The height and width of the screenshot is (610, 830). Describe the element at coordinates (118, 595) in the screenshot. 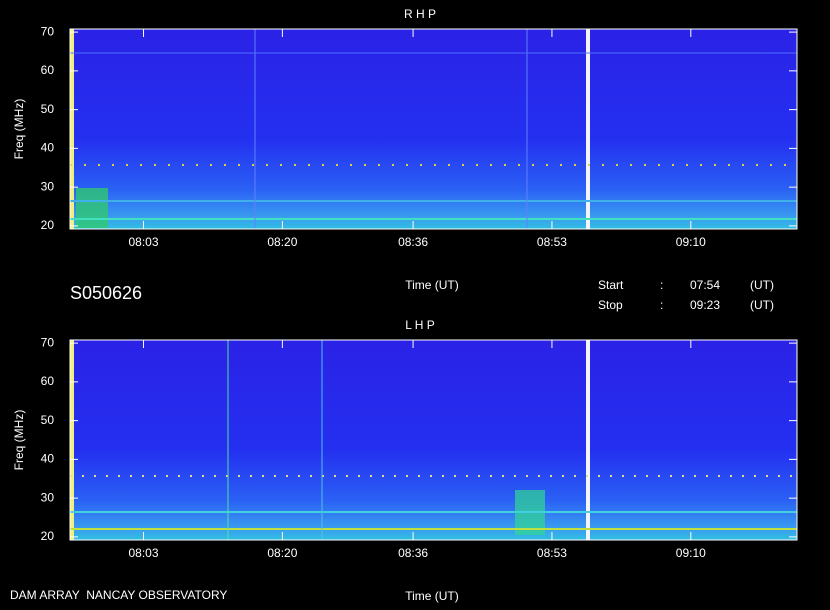

I see `footer: DAM ARRAY NANCAY OBSERVATORY` at that location.